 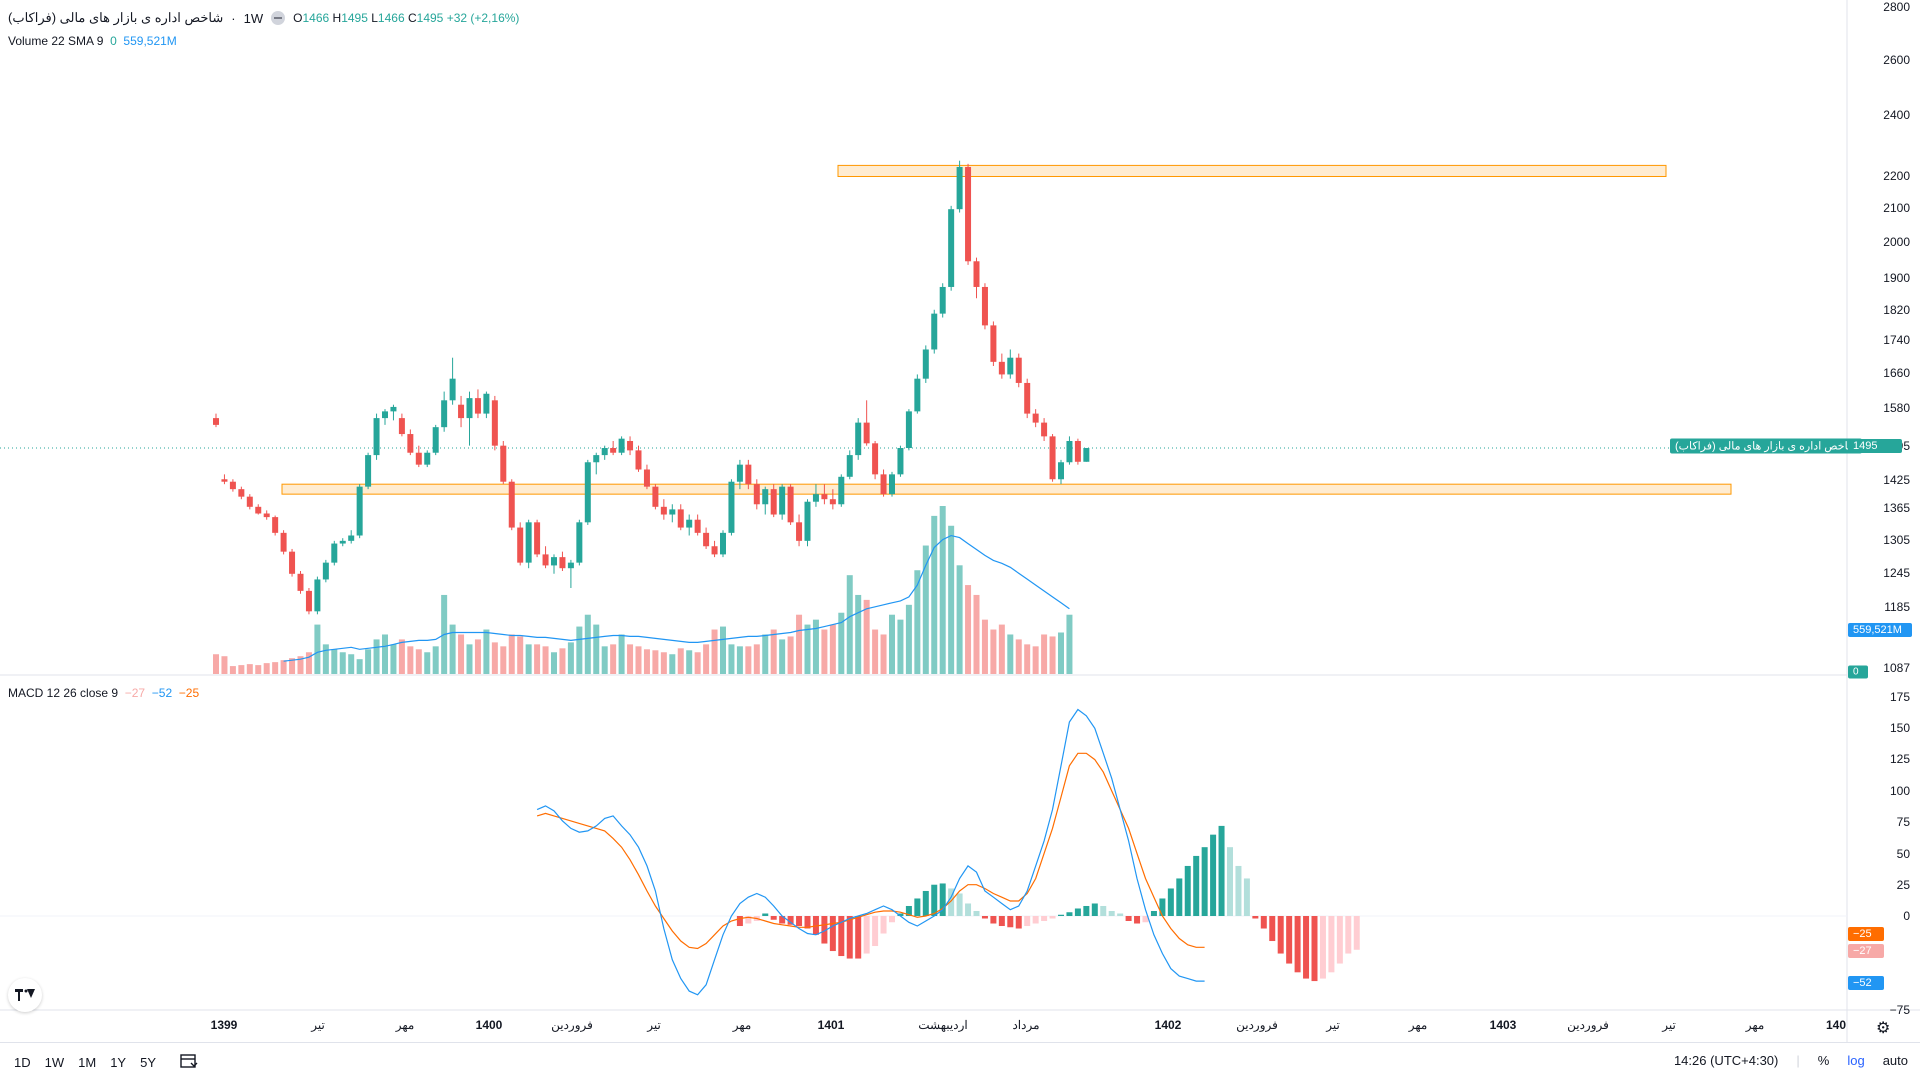 What do you see at coordinates (22, 1062) in the screenshot?
I see `timeframe-button-1d: 1D` at bounding box center [22, 1062].